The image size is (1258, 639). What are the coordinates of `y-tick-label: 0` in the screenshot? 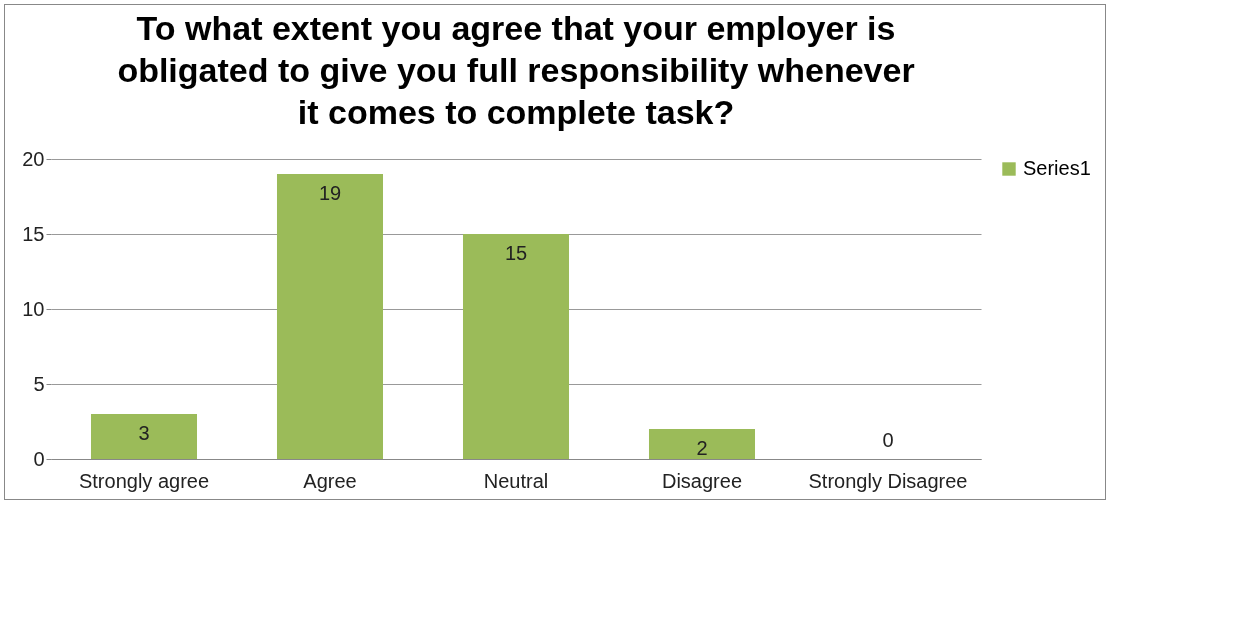 It's located at (39, 458).